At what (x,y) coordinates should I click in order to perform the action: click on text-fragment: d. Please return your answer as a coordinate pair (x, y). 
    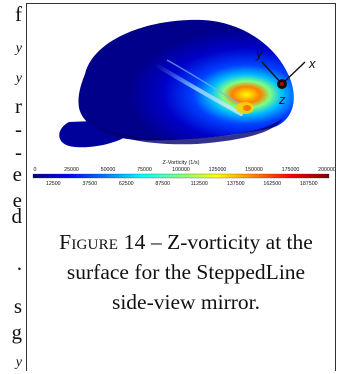
    Looking at the image, I should click on (17, 216).